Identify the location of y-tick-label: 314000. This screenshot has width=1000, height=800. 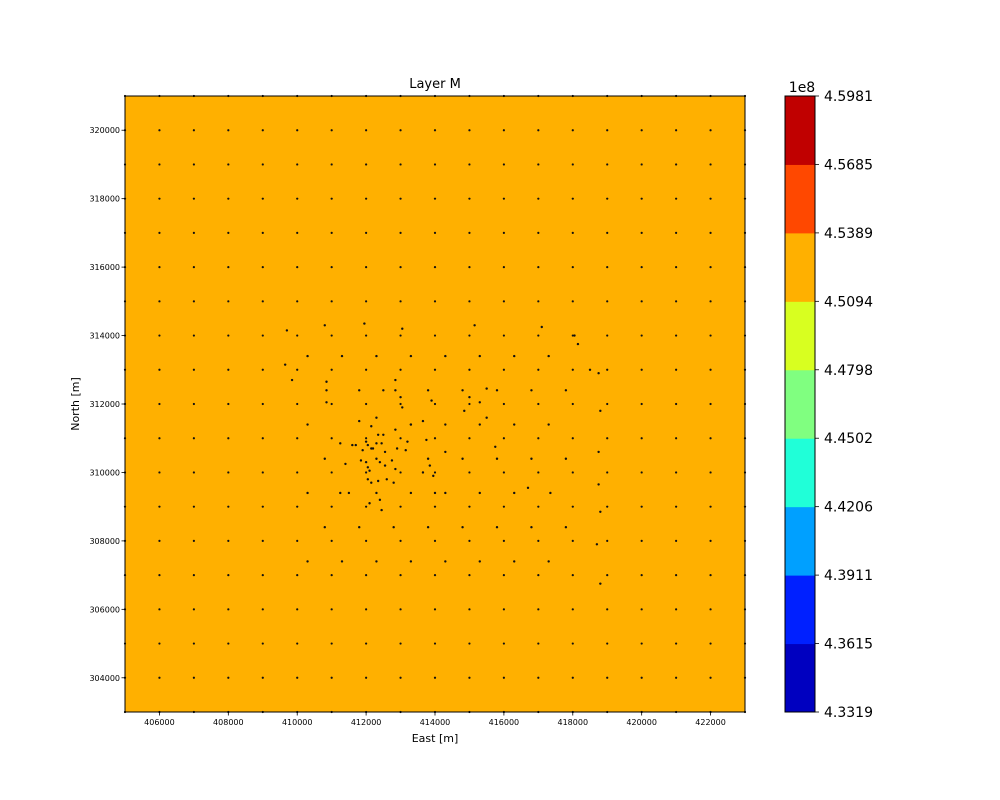
(104, 336).